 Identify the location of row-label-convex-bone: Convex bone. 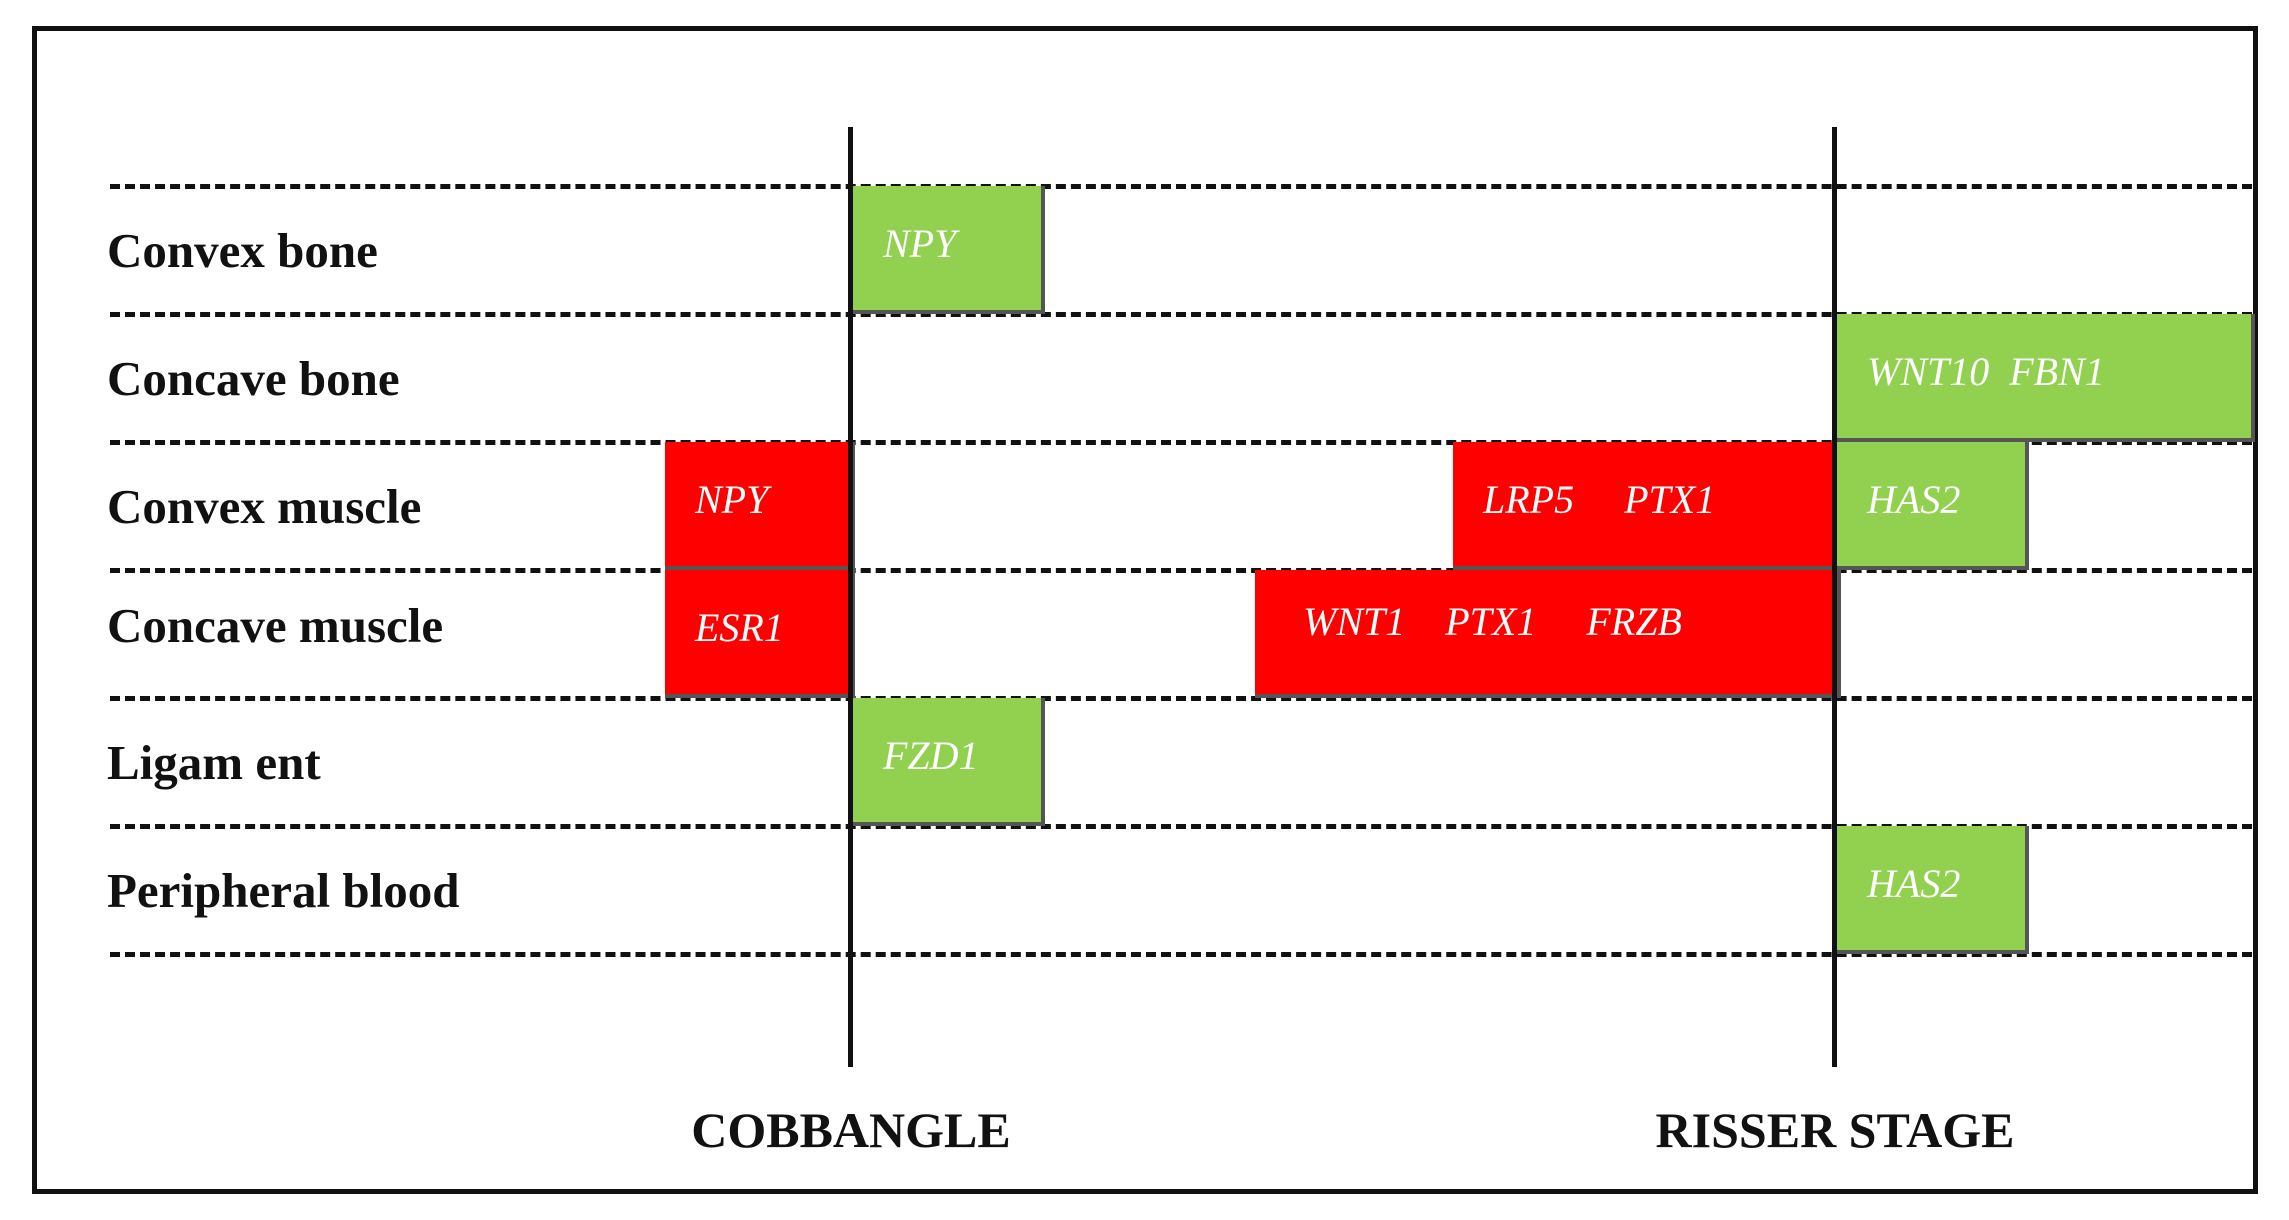
(242, 250).